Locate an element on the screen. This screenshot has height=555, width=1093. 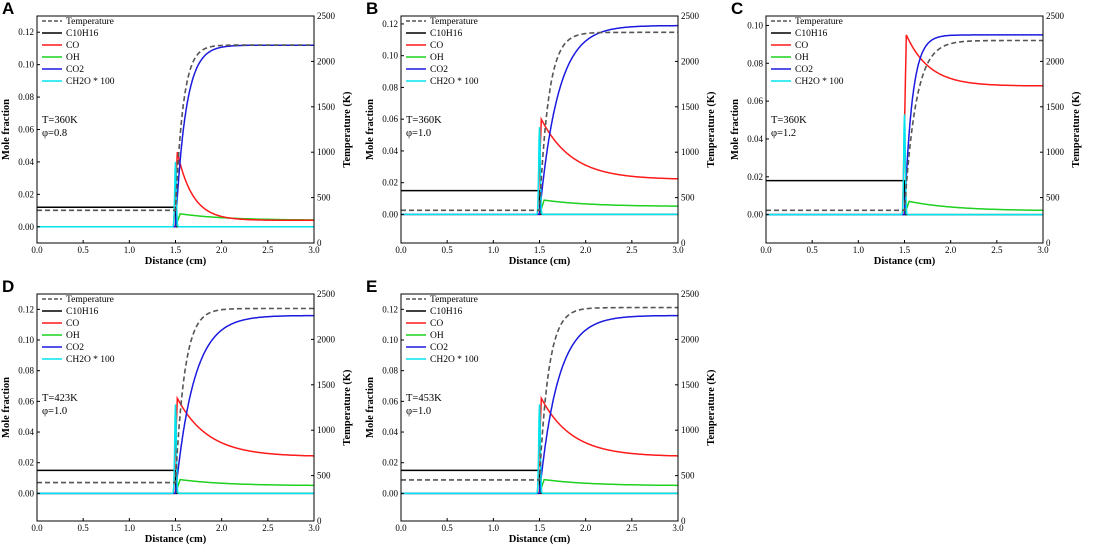
y2-tick-label: 2500 is located at coordinates (326, 16).